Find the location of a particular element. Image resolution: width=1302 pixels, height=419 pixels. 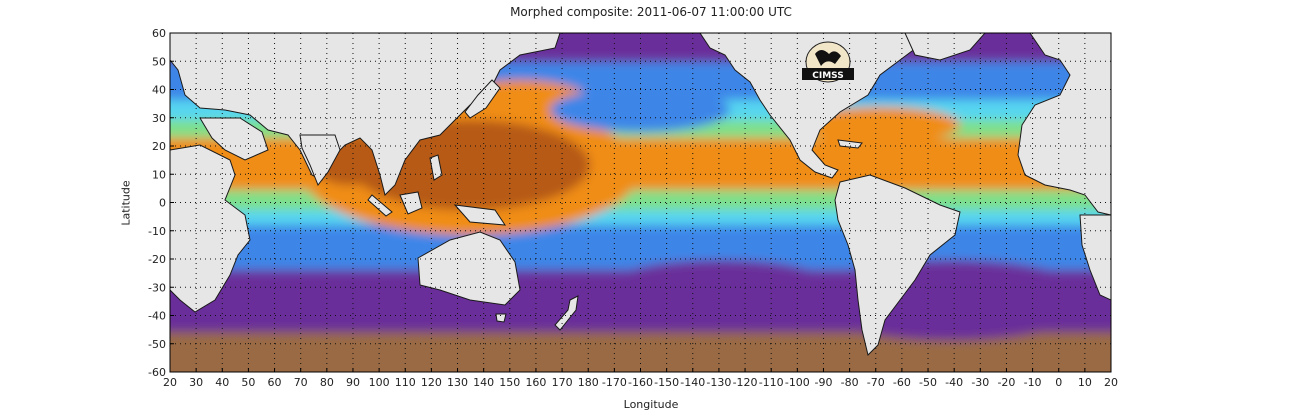

south-america is located at coordinates (897, 265).